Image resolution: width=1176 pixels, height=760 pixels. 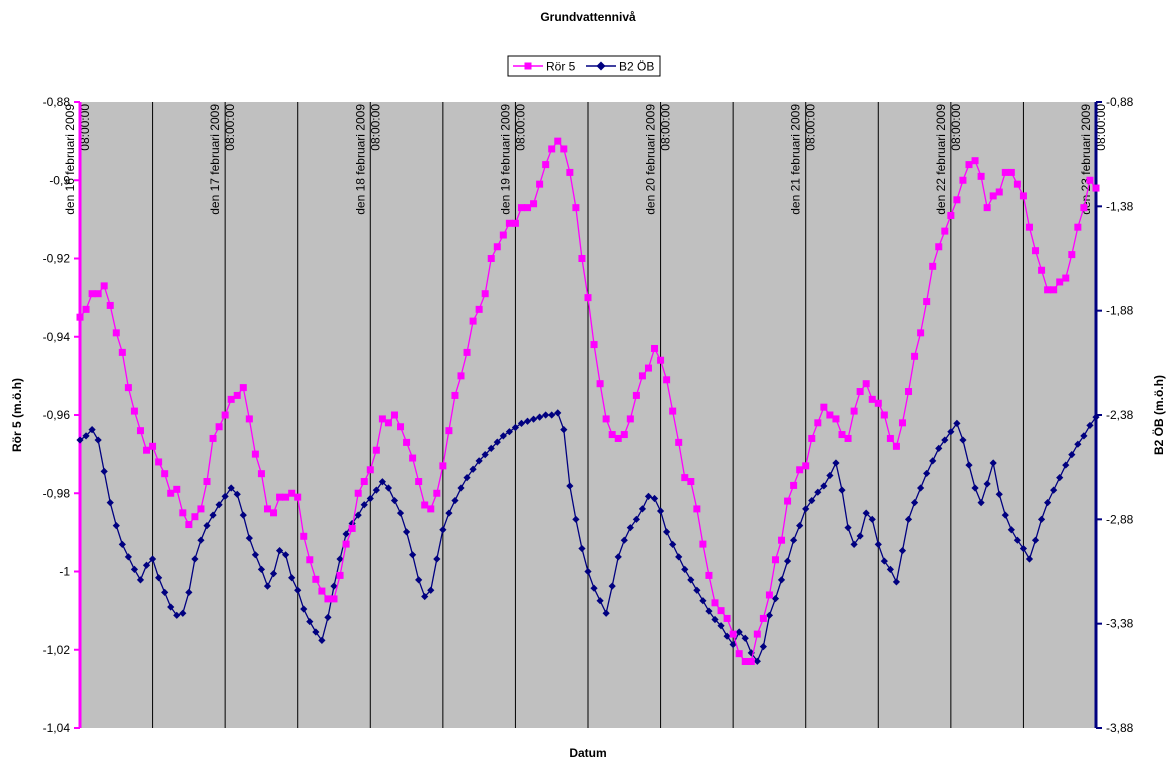 I want to click on date-annotation-time: 08:00:00, so click(x=956, y=127).